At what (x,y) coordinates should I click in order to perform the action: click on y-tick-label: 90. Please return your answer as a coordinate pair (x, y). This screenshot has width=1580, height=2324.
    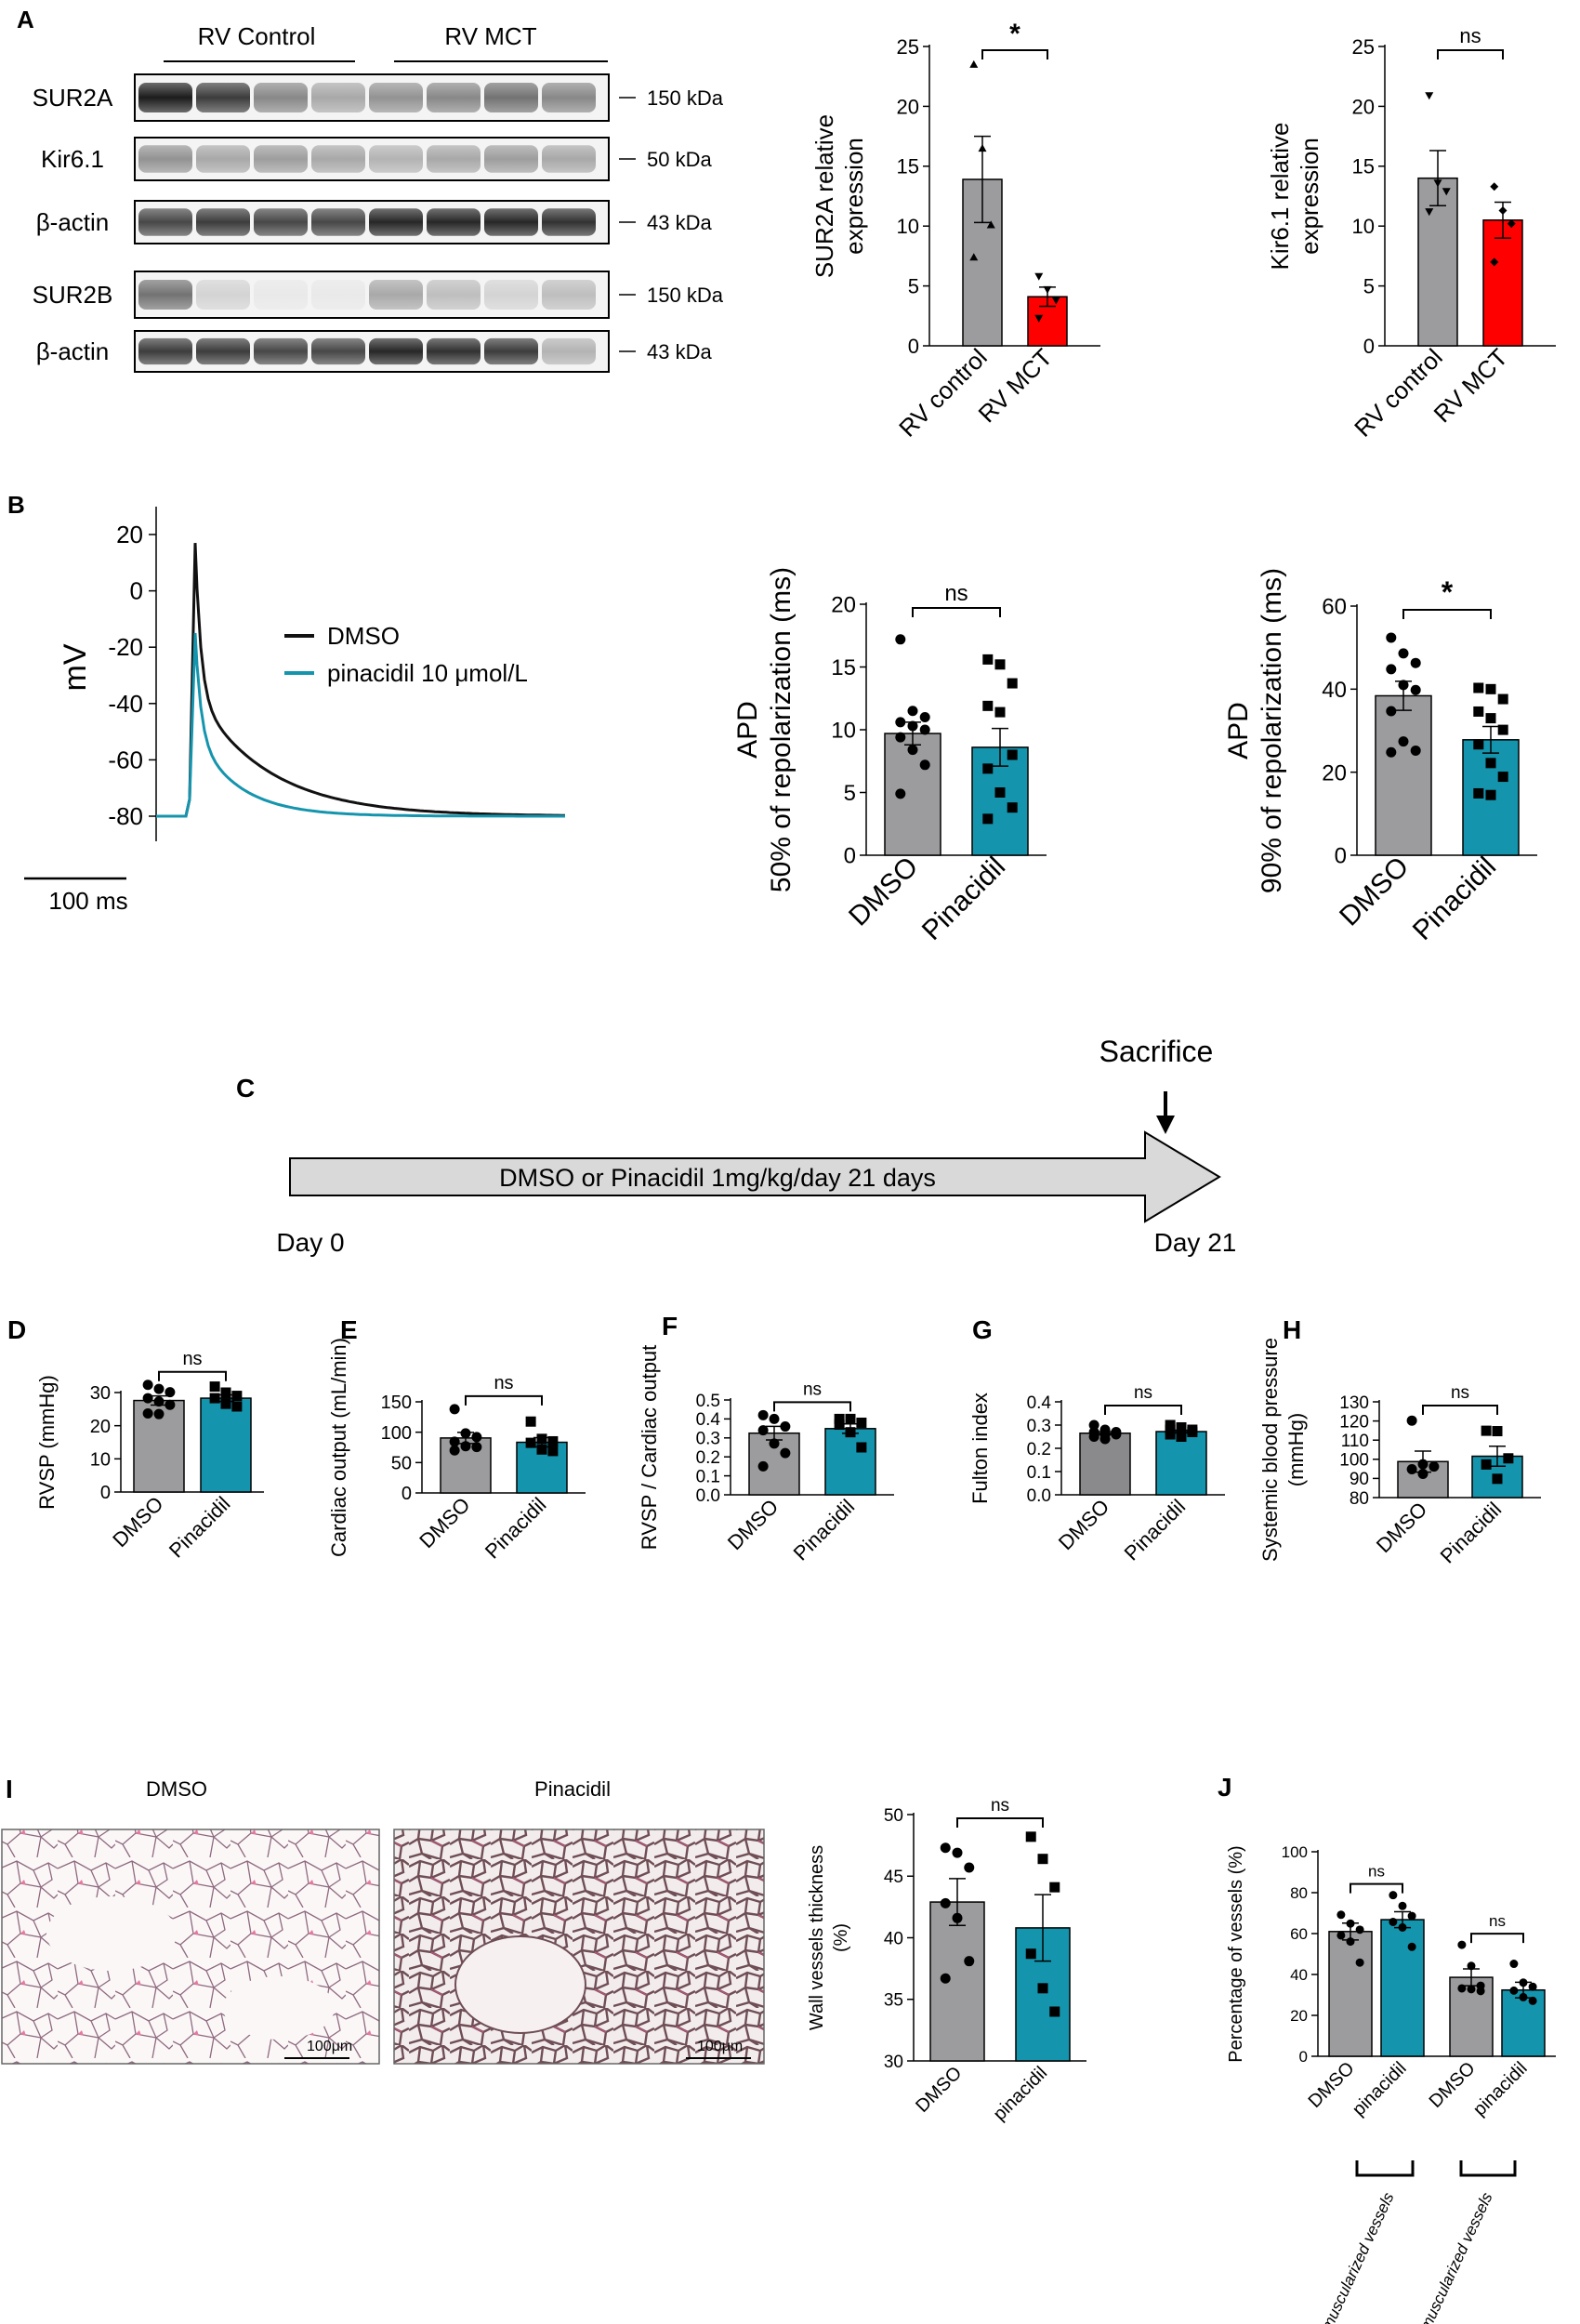
    Looking at the image, I should click on (1359, 1479).